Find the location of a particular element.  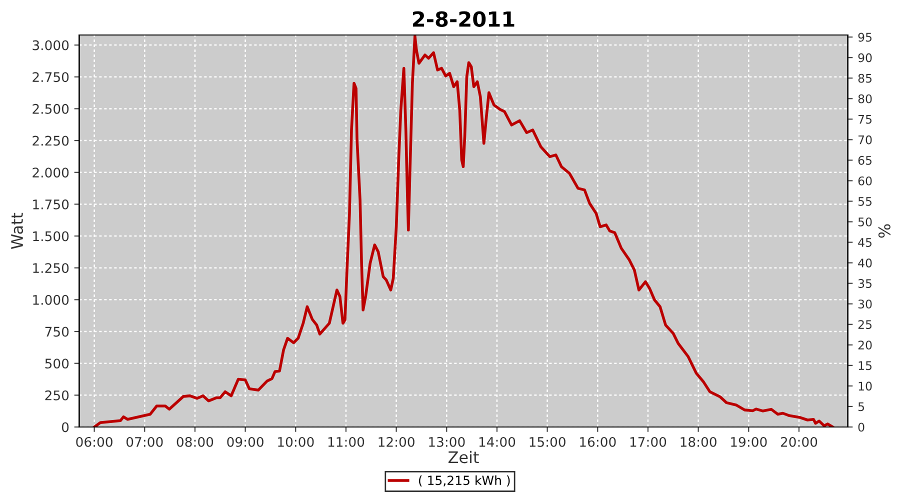

y-axis-title: Watt is located at coordinates (17, 231).